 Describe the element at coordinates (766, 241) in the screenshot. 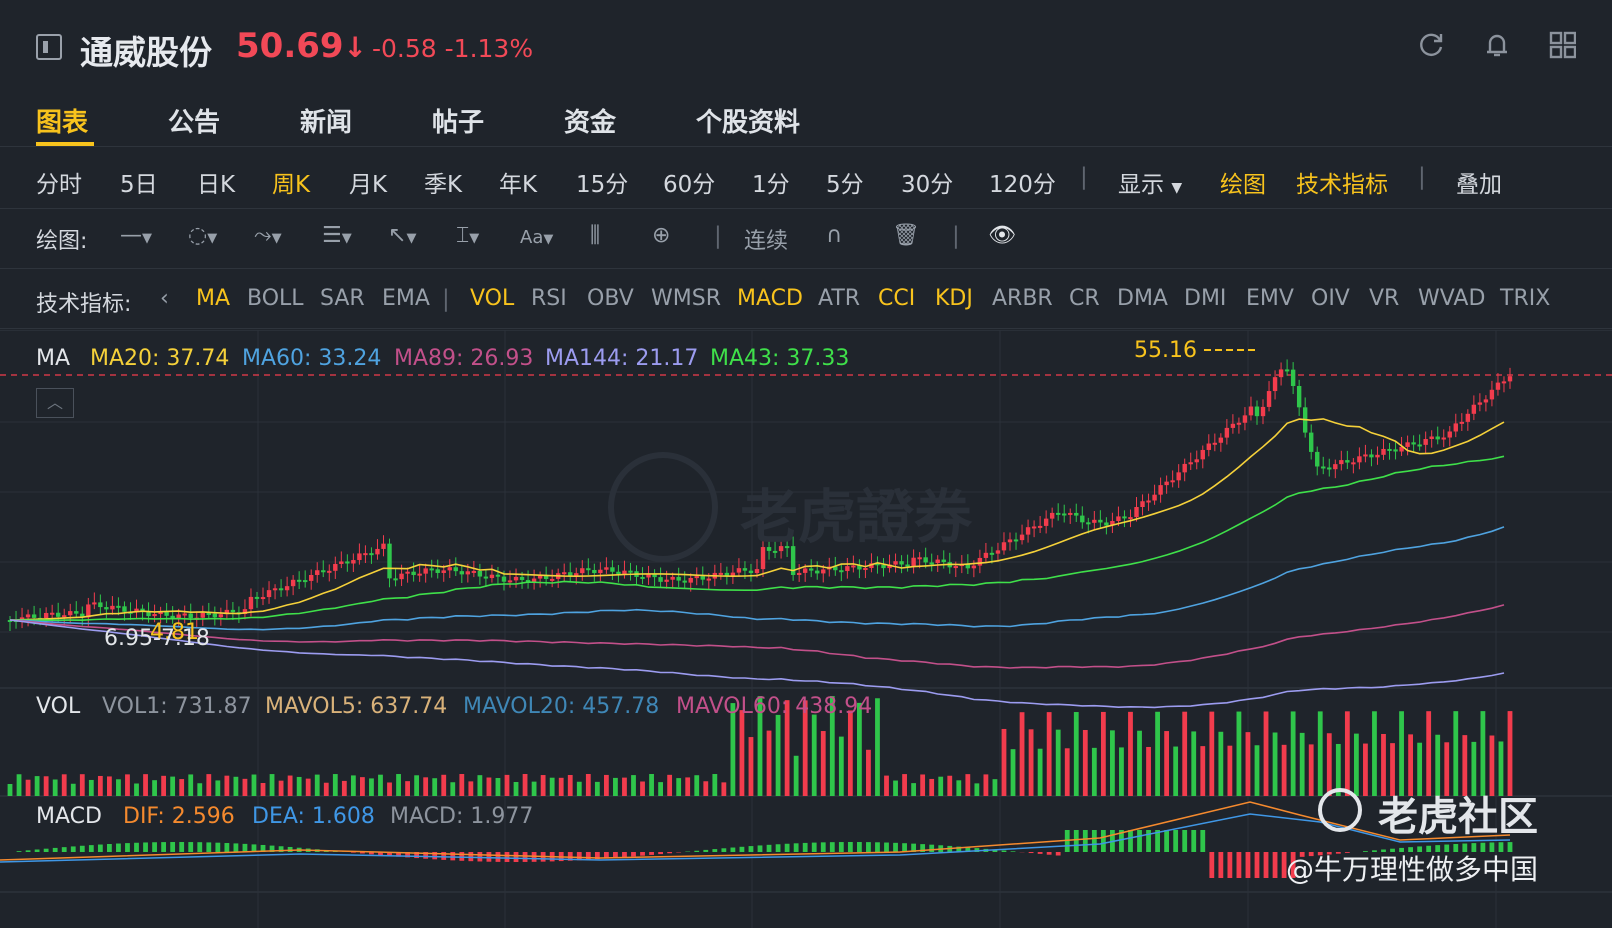

I see `continuous-toggle: 连续` at that location.